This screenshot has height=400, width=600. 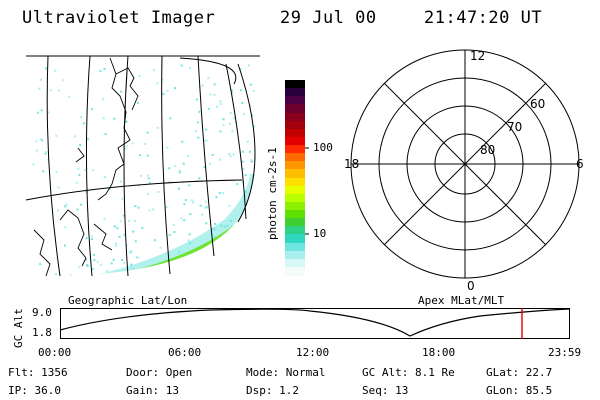 I want to click on colorbar-ticks, so click(x=307, y=191).